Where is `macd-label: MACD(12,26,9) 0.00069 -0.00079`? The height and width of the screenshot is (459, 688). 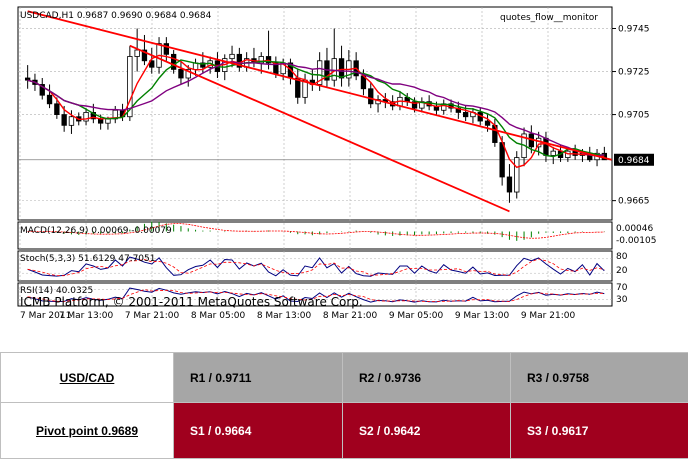
macd-label: MACD(12,26,9) 0.00069 -0.00079 is located at coordinates (96, 231).